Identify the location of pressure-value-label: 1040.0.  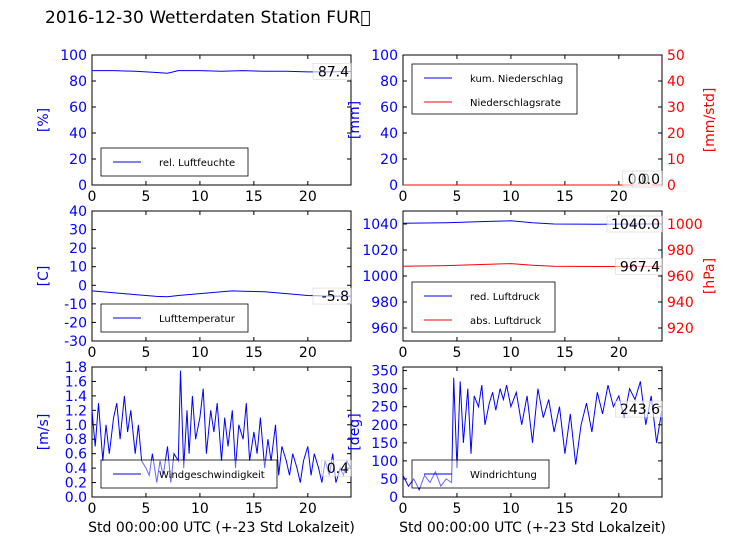
(635, 225).